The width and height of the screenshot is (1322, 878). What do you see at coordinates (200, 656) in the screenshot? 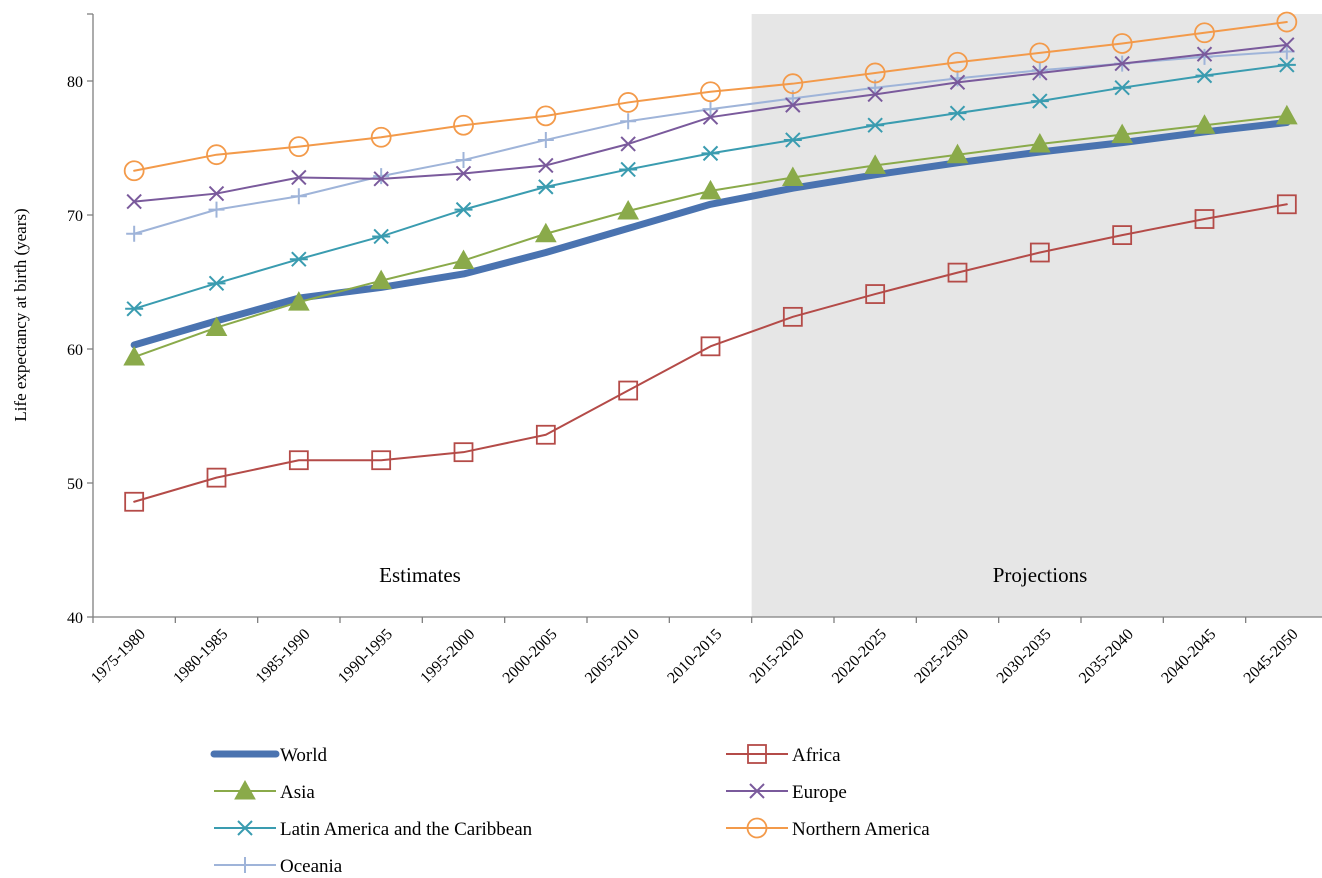
I see `x-tick-label: 1980-1985` at bounding box center [200, 656].